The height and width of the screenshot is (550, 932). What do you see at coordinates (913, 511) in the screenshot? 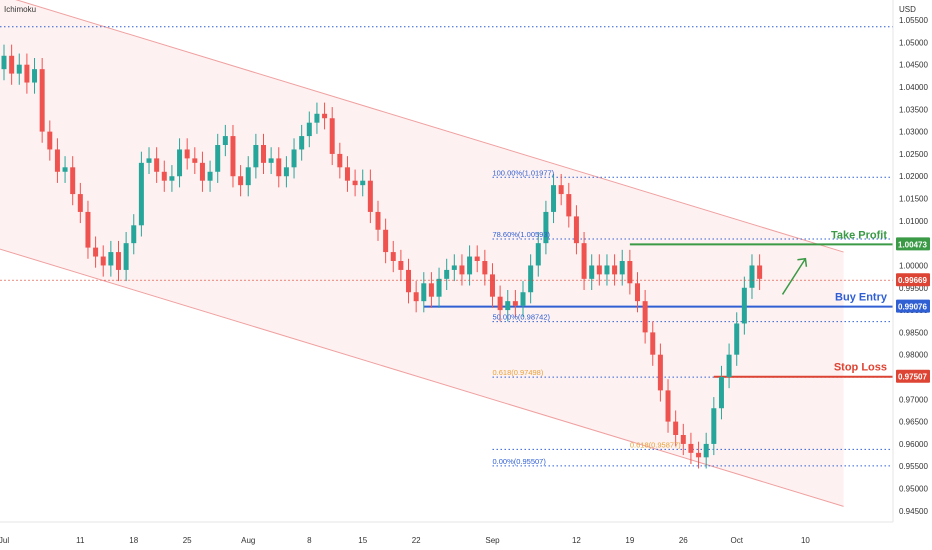
I see `y-tick-label: 0.94500` at bounding box center [913, 511].